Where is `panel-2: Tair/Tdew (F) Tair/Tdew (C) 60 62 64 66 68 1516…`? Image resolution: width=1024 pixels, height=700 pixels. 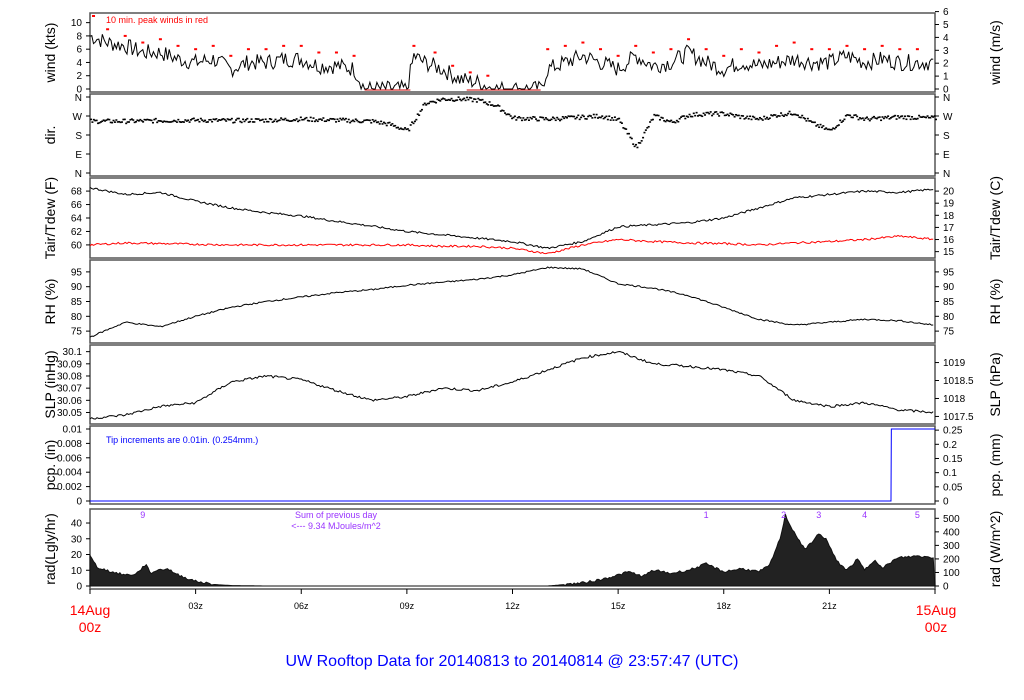 panel-2: Tair/Tdew (F) Tair/Tdew (C) 60 62 64 66 68 1516… is located at coordinates (522, 218).